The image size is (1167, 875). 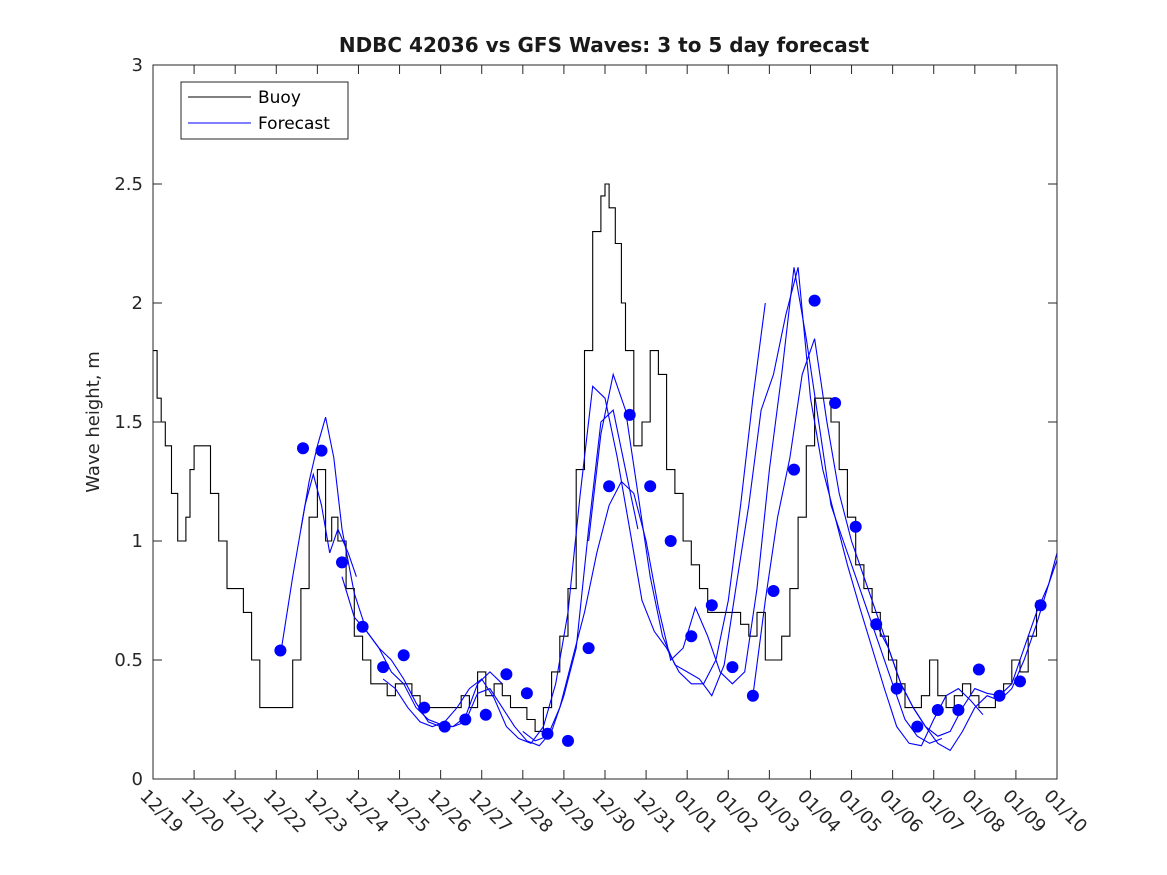 I want to click on legend: Buoy Forecast, so click(x=264, y=110).